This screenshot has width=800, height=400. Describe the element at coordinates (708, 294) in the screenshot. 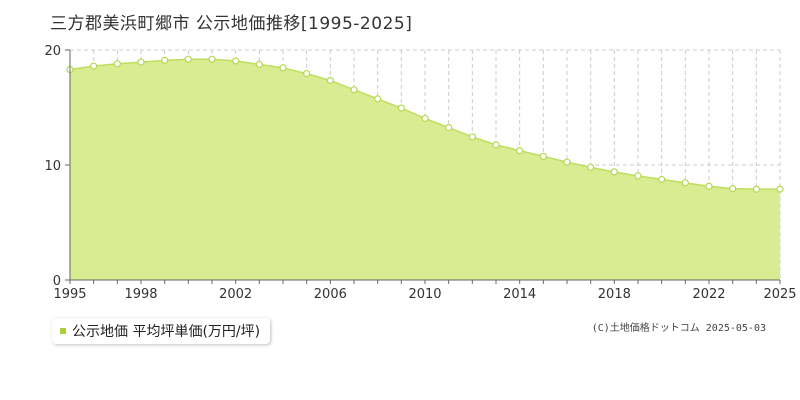

I see `x-tick-label: 2022` at that location.